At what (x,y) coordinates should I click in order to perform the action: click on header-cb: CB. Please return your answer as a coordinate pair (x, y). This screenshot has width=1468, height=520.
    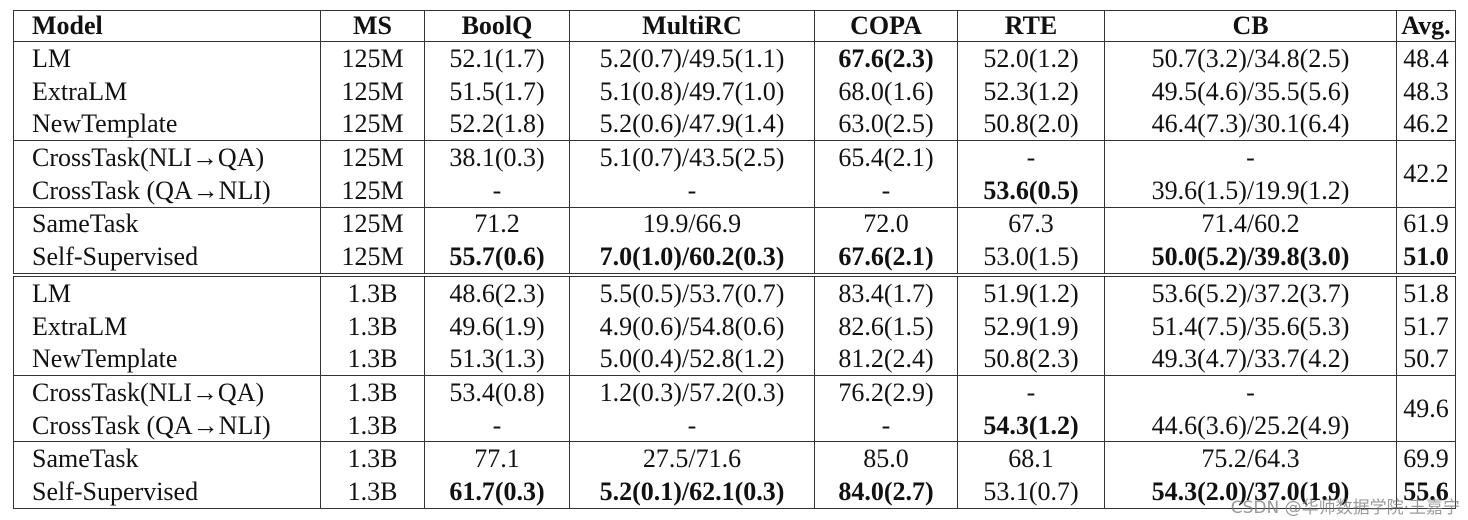
    Looking at the image, I should click on (1250, 26).